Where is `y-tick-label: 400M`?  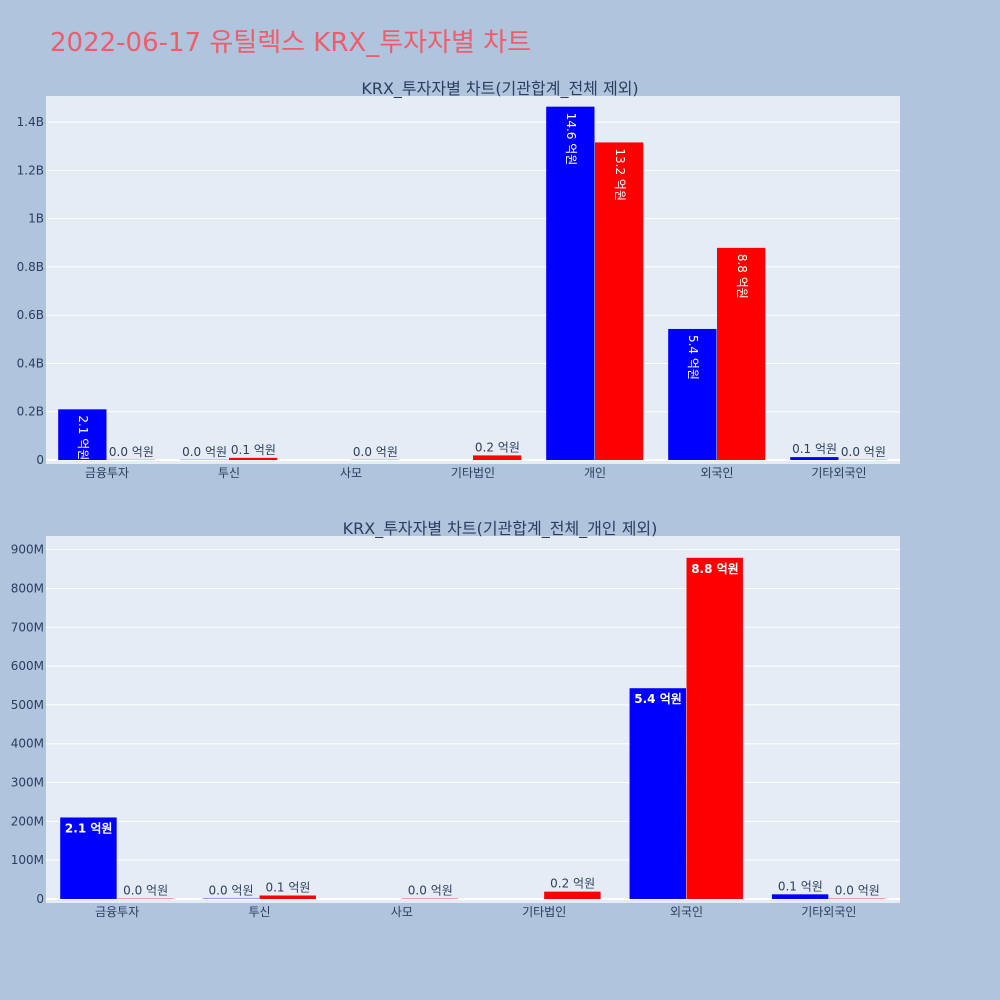 y-tick-label: 400M is located at coordinates (27, 744).